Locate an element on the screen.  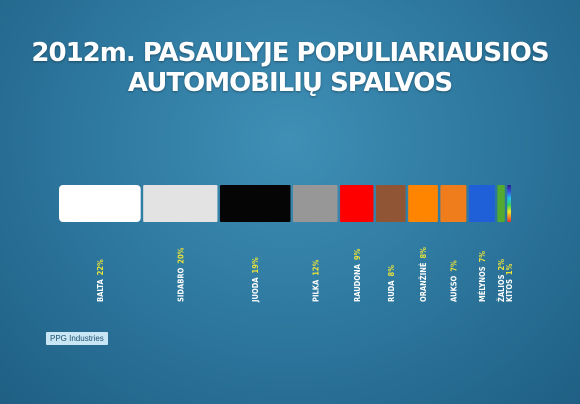
label-aukso: AUKSO 7% is located at coordinates (453, 281).